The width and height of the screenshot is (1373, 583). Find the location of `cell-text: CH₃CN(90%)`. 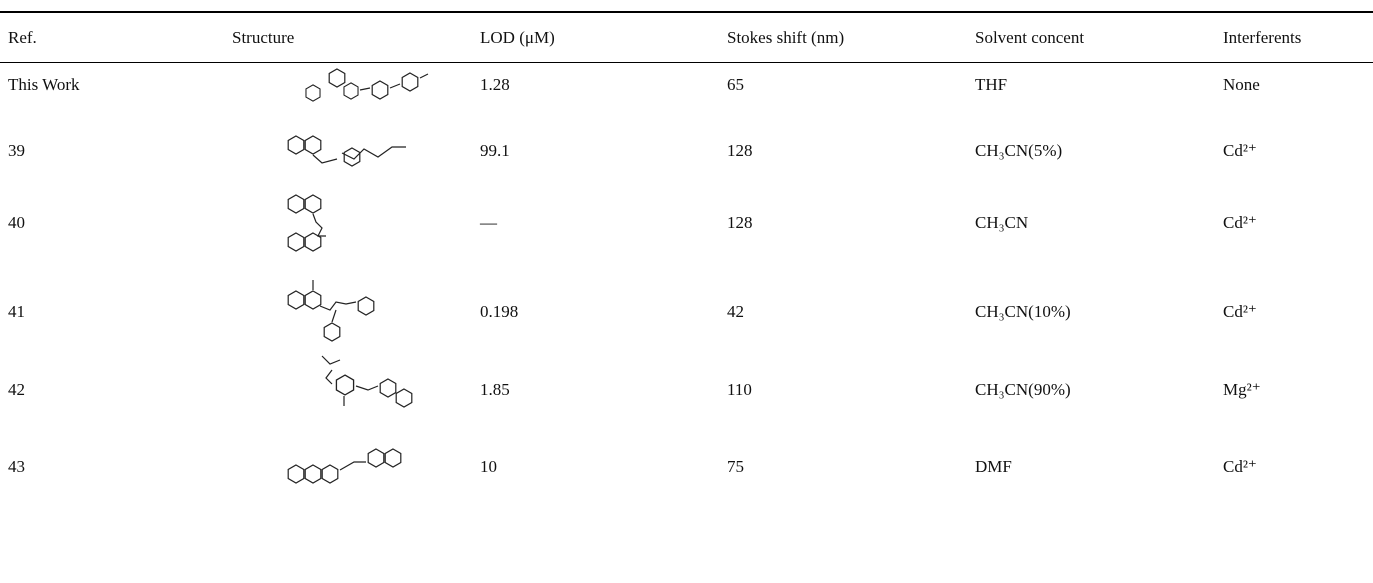

cell-text: CH₃CN(90%) is located at coordinates (1023, 389).